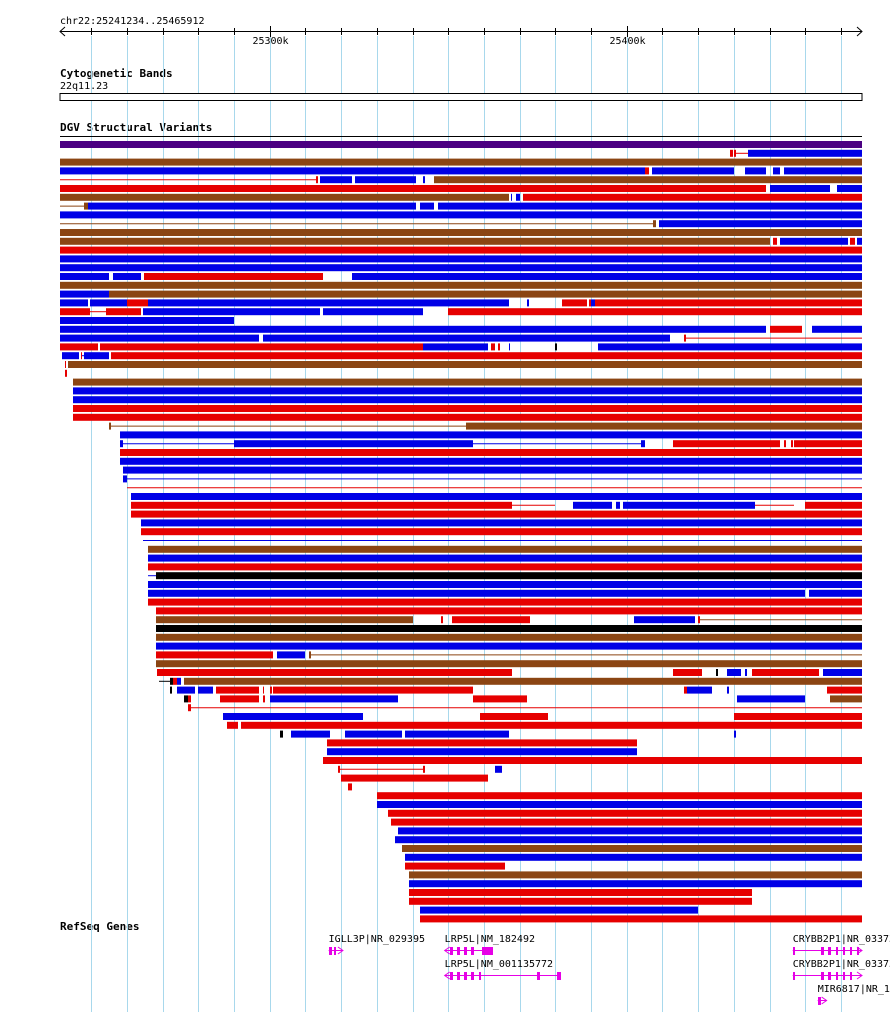 This screenshot has width=890, height=1012. I want to click on gene-label: CRYBB2P1|NR_033733, so click(841, 939).